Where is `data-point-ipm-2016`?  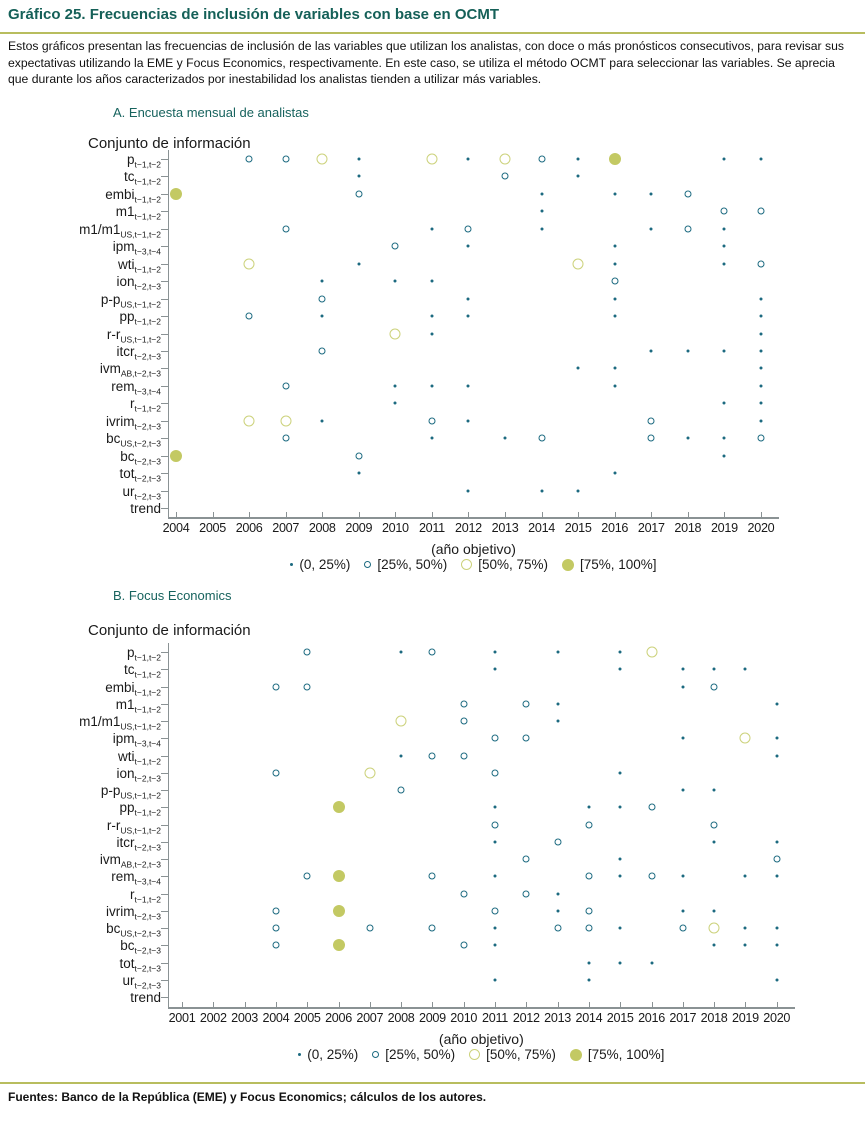 data-point-ipm-2016 is located at coordinates (615, 246).